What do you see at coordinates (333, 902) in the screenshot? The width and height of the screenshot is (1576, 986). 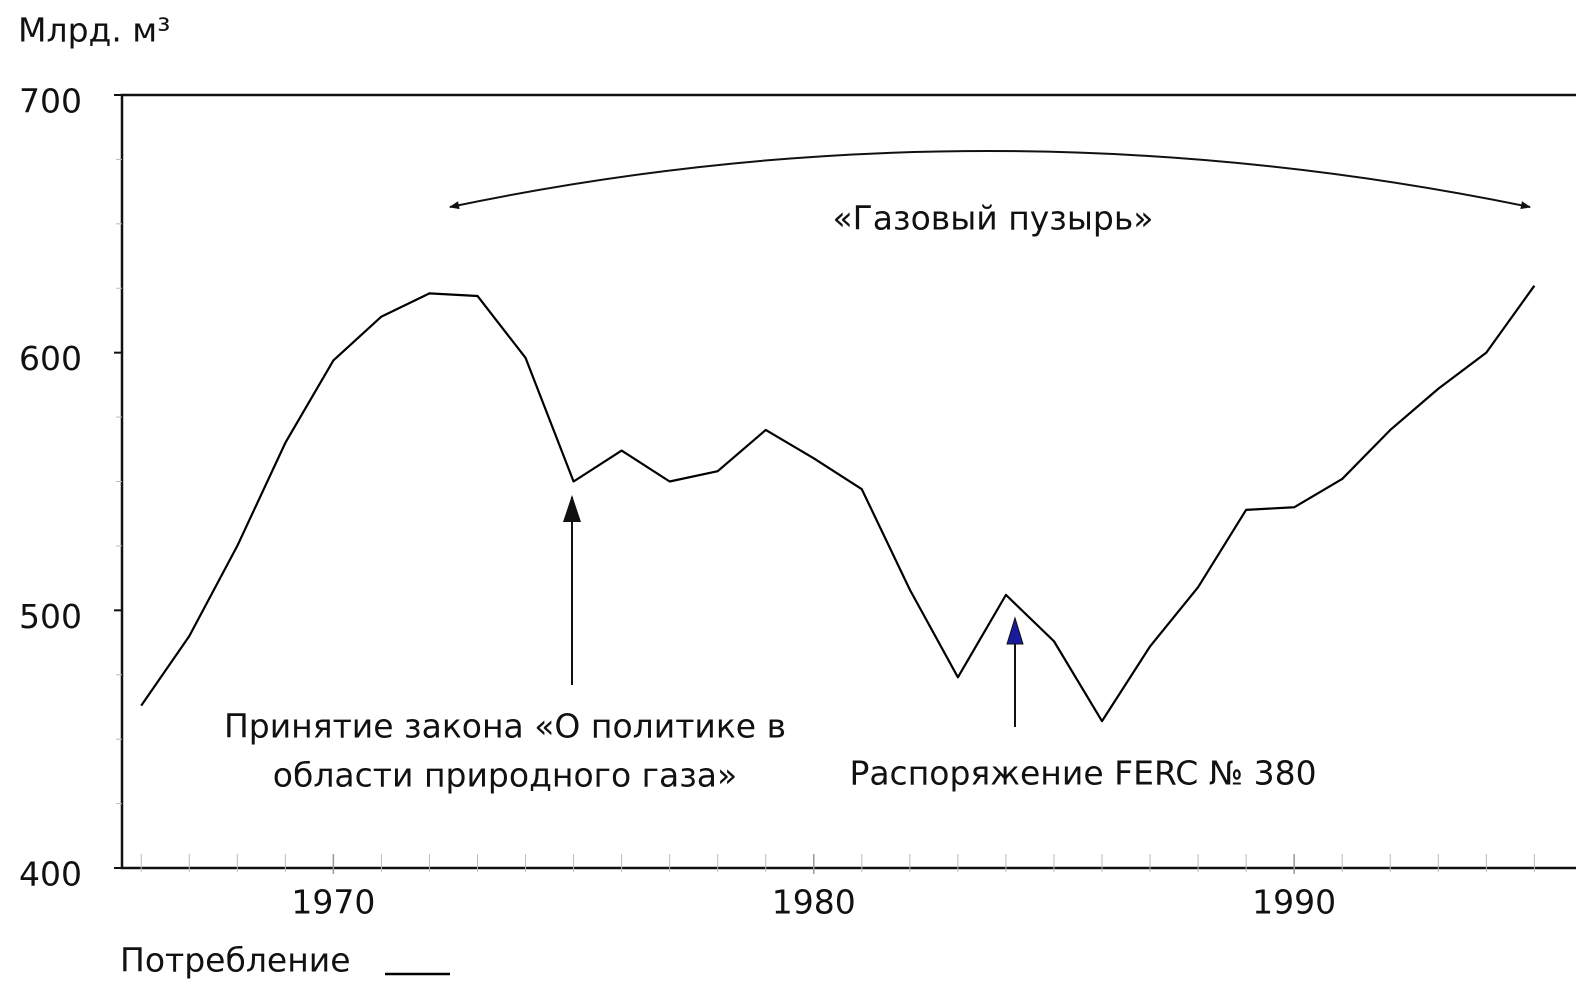 I see `x-tick-label: 1970` at bounding box center [333, 902].